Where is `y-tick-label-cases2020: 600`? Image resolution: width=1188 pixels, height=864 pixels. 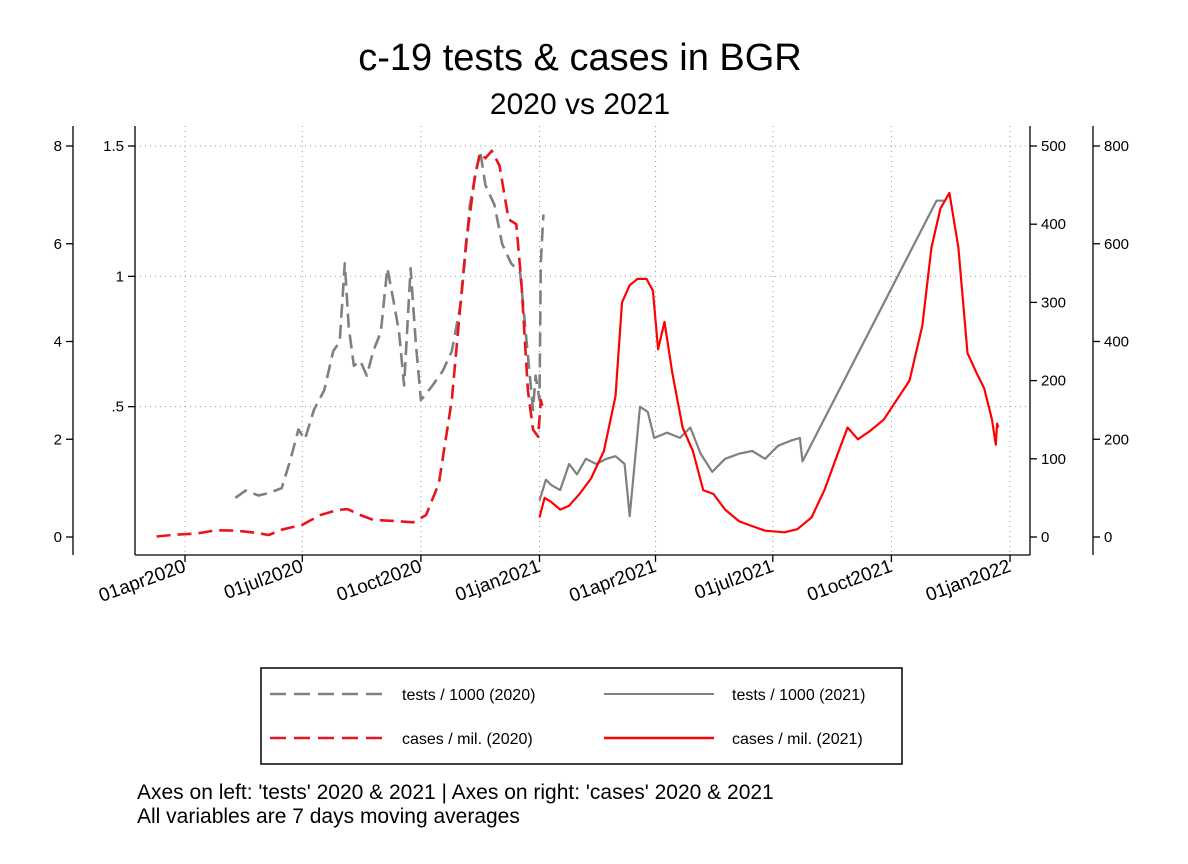 y-tick-label-cases2020: 600 is located at coordinates (1116, 244).